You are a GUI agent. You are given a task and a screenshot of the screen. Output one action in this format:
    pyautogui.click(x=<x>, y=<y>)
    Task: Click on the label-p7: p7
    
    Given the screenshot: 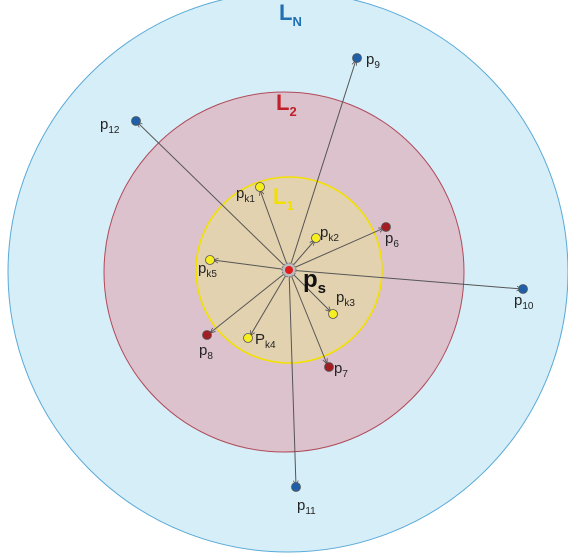 What is the action you would take?
    pyautogui.click(x=341, y=370)
    